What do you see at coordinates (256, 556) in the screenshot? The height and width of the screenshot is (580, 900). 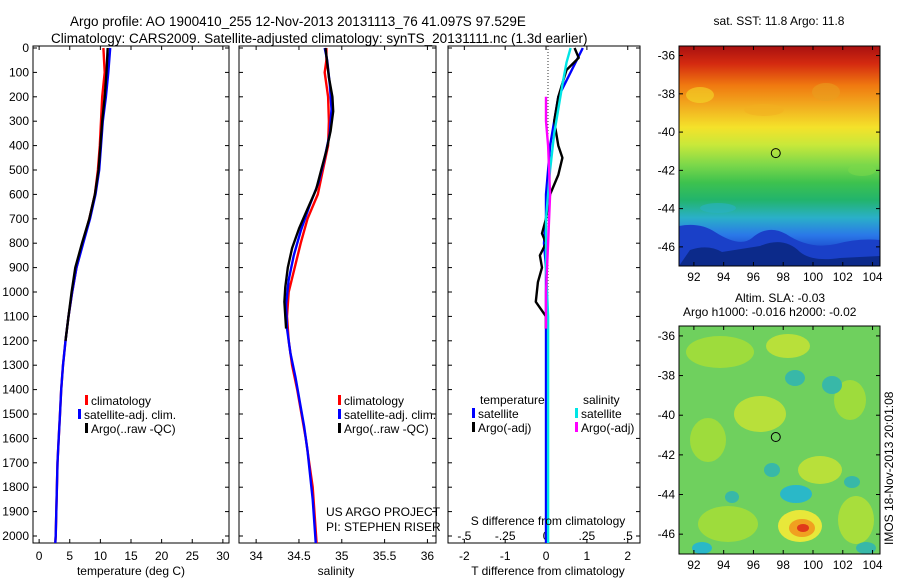 I see `x-tick-label: 34` at bounding box center [256, 556].